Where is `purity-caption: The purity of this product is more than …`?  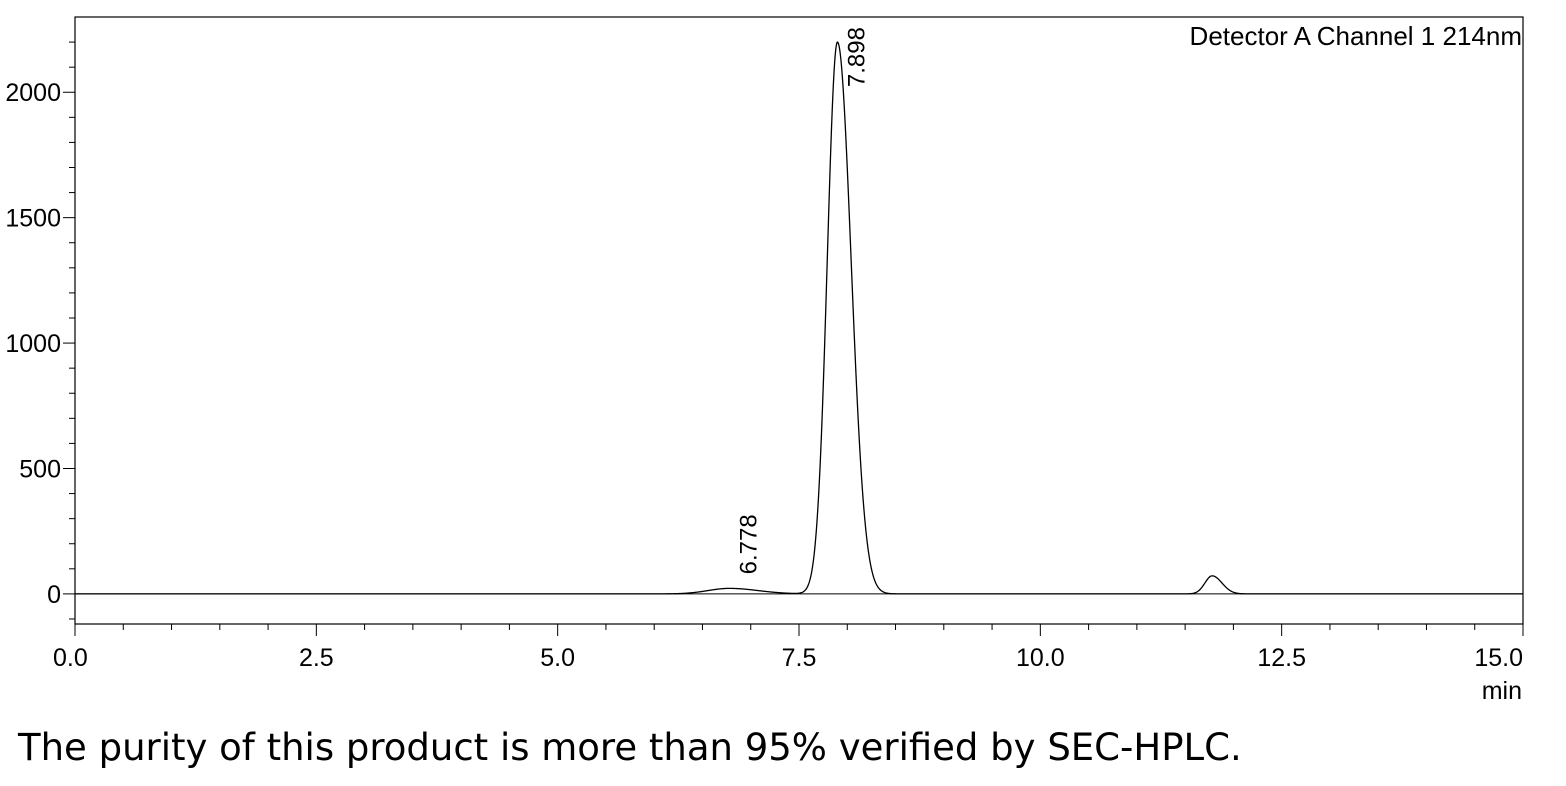 purity-caption: The purity of this product is more than … is located at coordinates (630, 747).